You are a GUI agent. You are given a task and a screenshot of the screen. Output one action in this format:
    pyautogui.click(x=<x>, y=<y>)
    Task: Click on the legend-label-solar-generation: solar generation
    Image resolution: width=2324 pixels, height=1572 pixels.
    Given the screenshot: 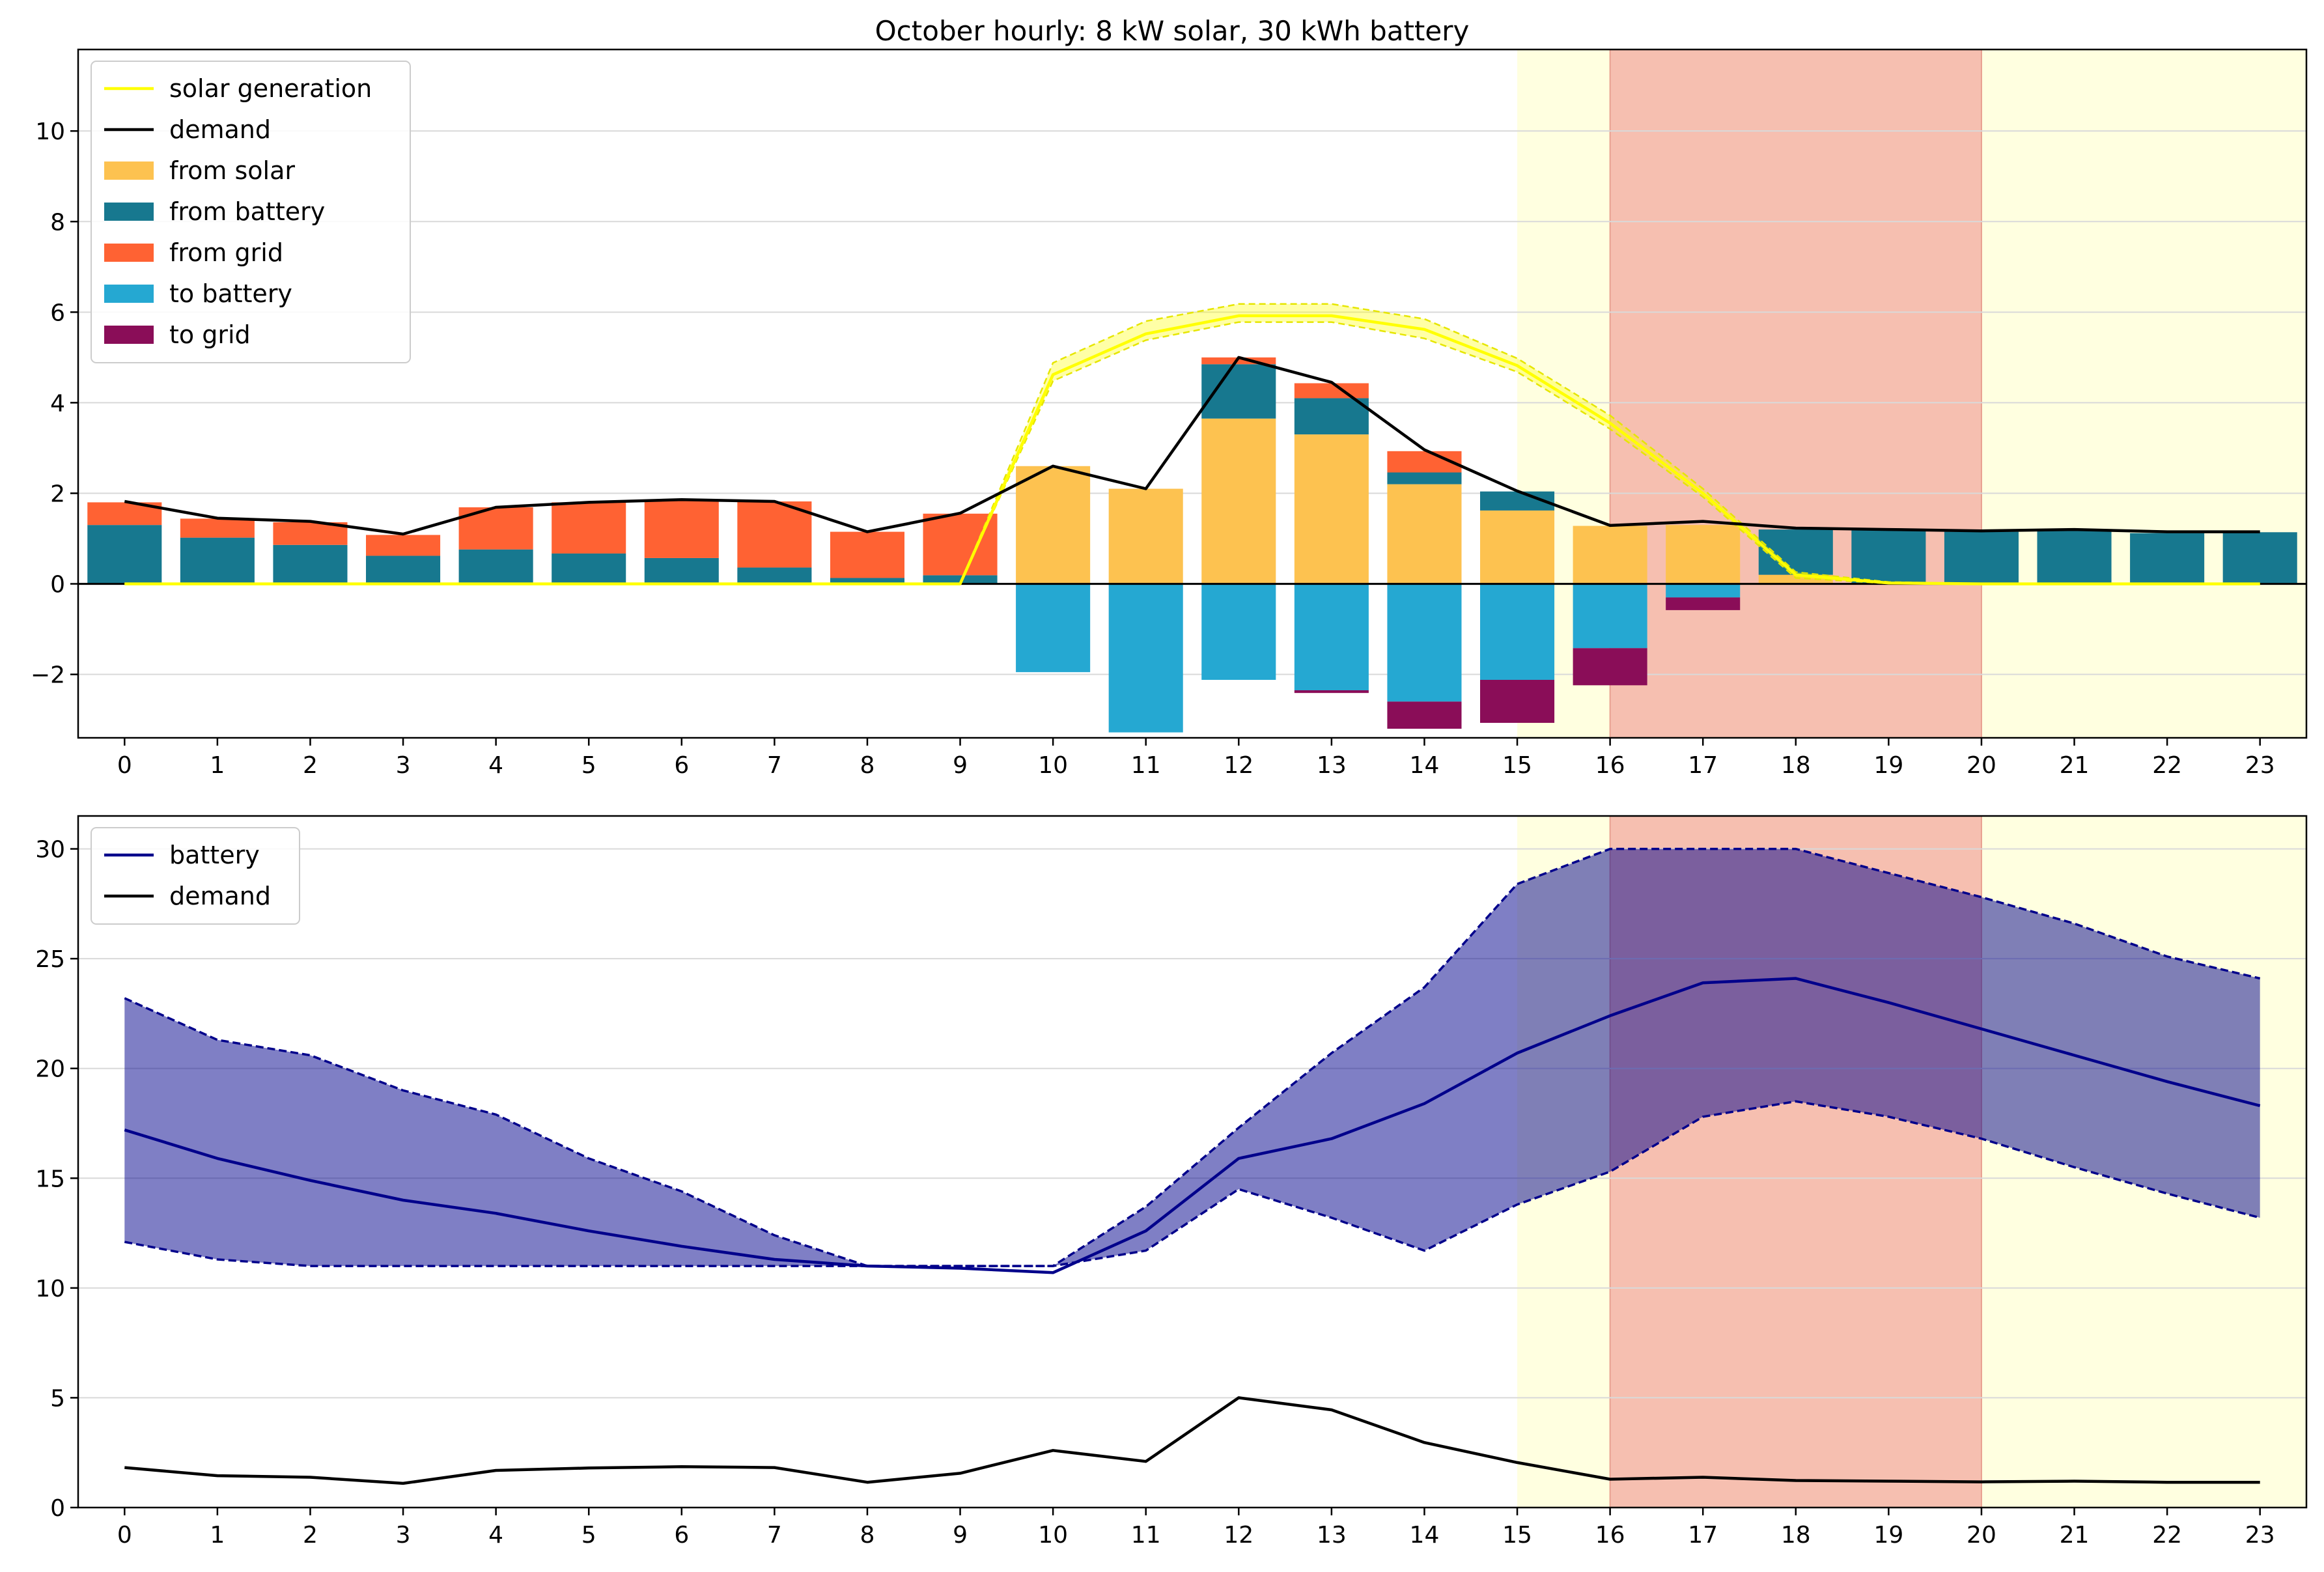 What is the action you would take?
    pyautogui.click(x=271, y=88)
    